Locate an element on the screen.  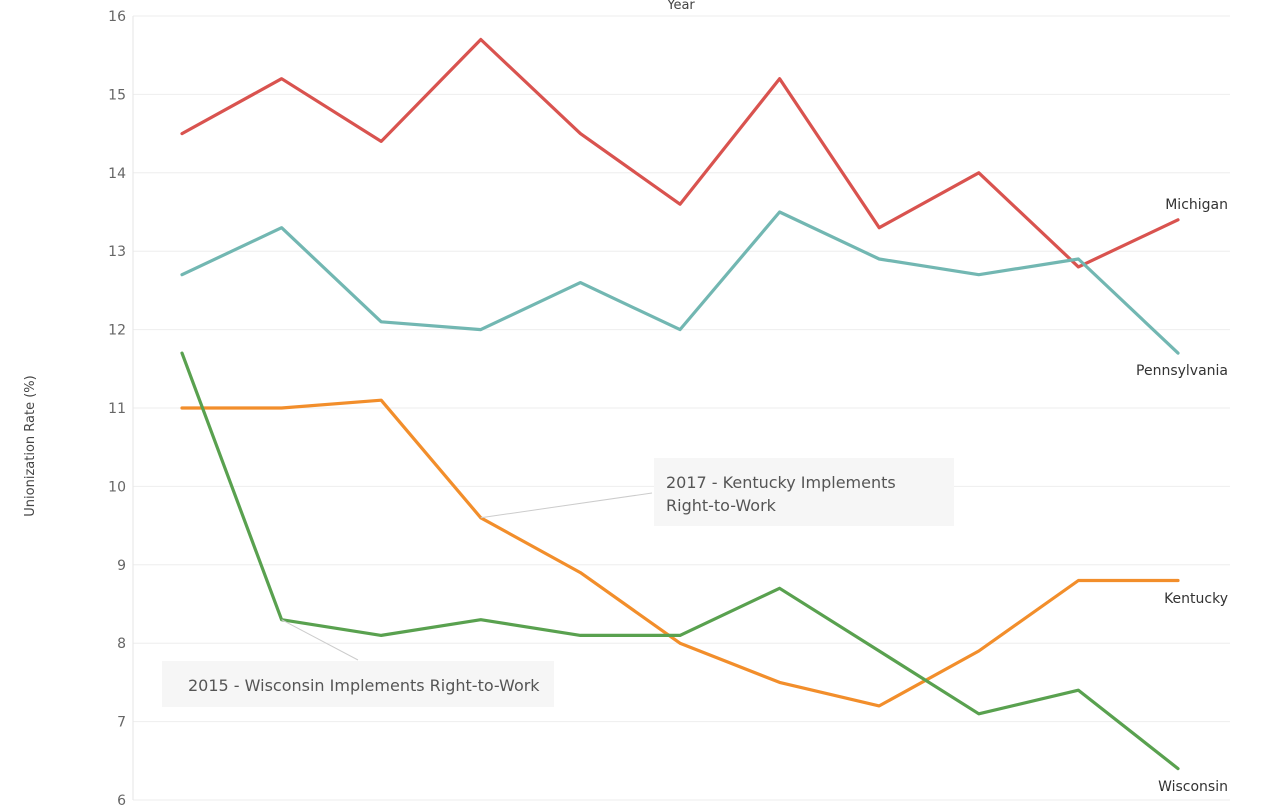
y-tick-label: 8 is located at coordinates (121, 644).